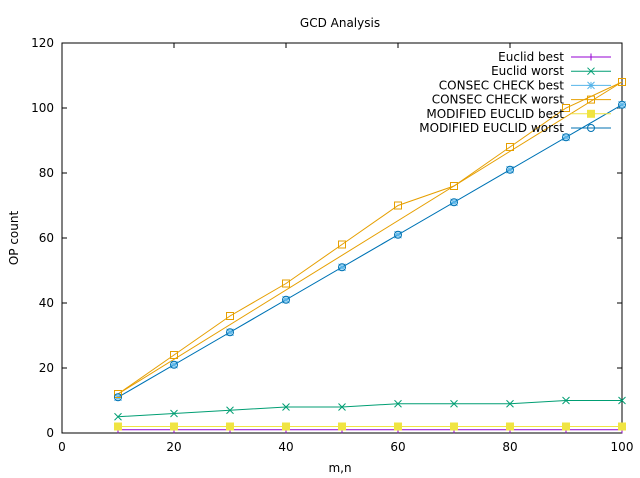  What do you see at coordinates (501, 85) in the screenshot?
I see `legend-label: CONSEC CHECK best` at bounding box center [501, 85].